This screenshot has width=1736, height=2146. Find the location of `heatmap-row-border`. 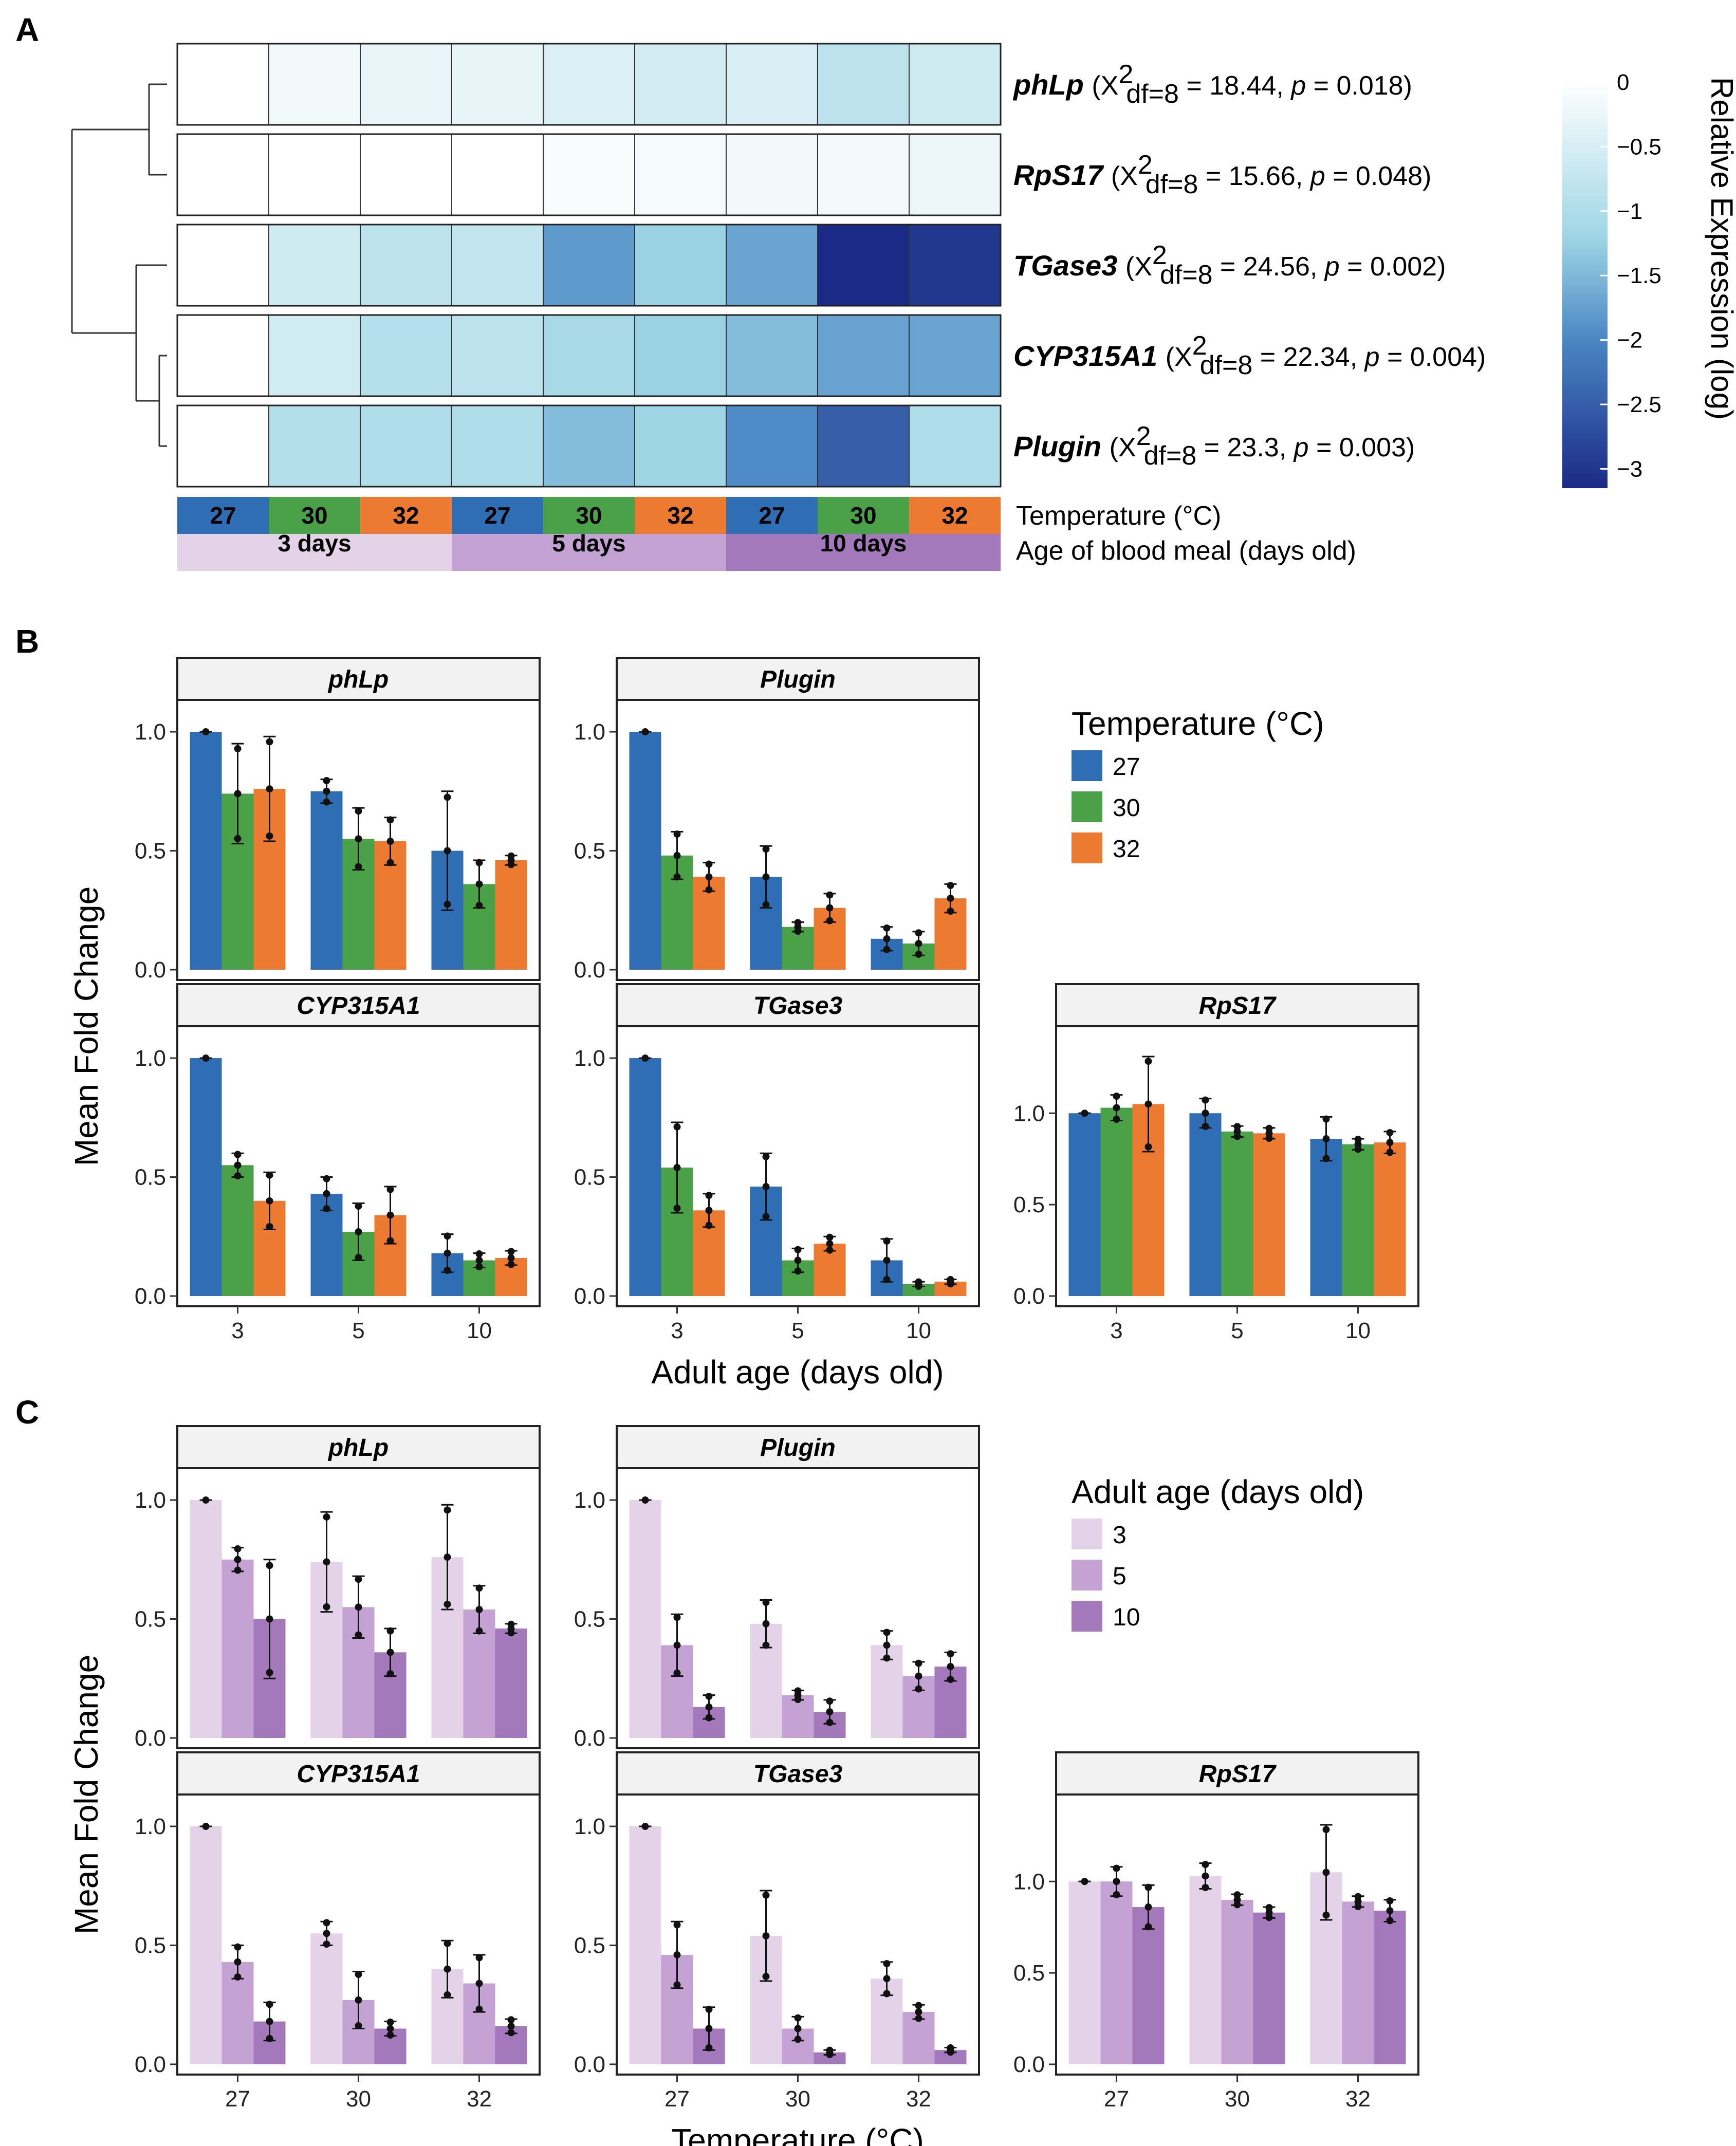

heatmap-row-border is located at coordinates (589, 174).